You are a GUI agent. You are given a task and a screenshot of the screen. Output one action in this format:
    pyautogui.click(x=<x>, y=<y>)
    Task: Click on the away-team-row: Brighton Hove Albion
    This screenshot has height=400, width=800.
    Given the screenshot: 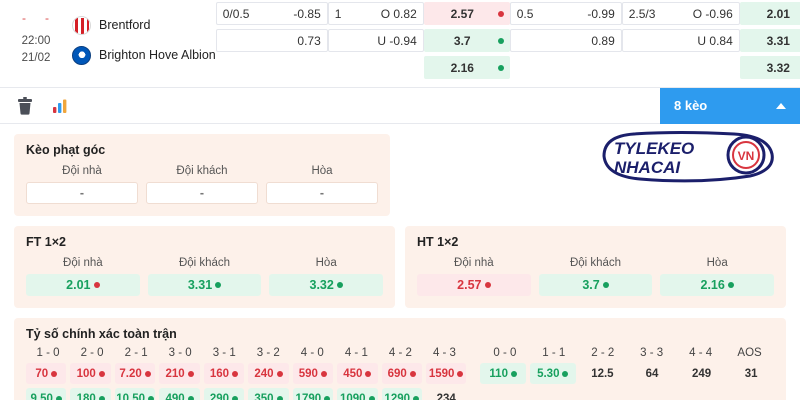 What is the action you would take?
    pyautogui.click(x=144, y=55)
    